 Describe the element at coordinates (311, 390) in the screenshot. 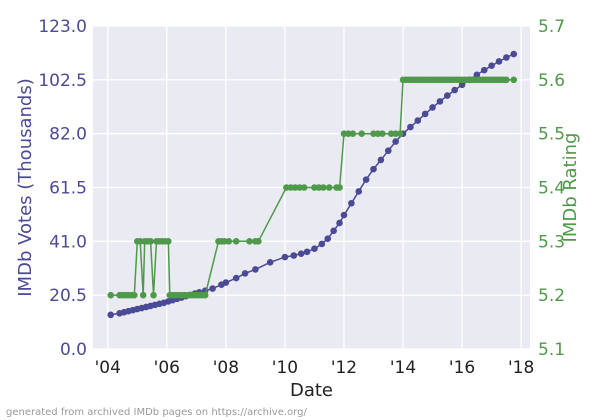

I see `x-axis-label: Date` at that location.